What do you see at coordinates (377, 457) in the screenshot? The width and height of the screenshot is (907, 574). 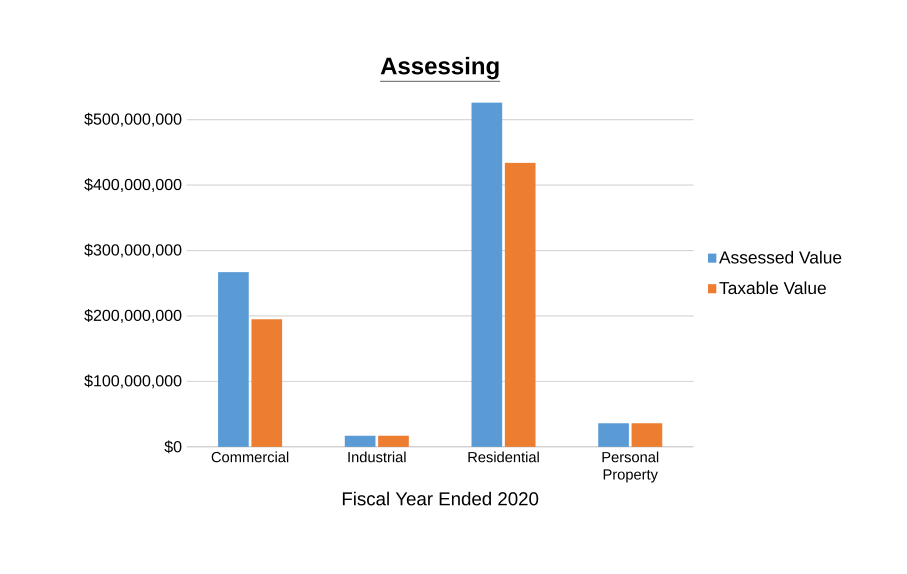 I see `x-tick-label: Industrial` at bounding box center [377, 457].